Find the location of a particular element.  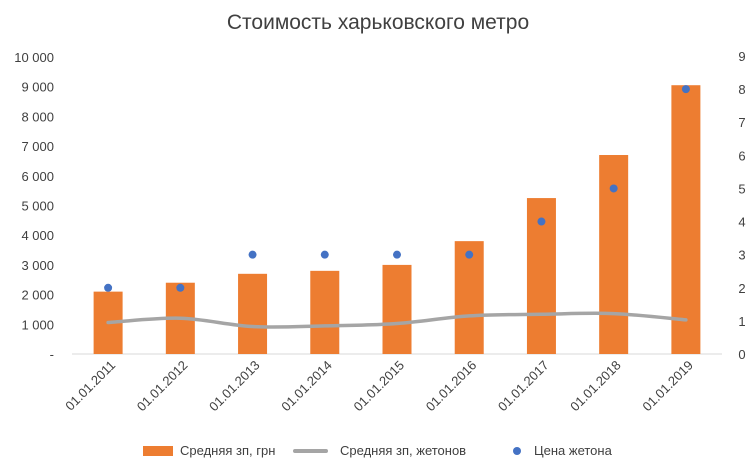

right-tick-label: 7 is located at coordinates (741, 122).